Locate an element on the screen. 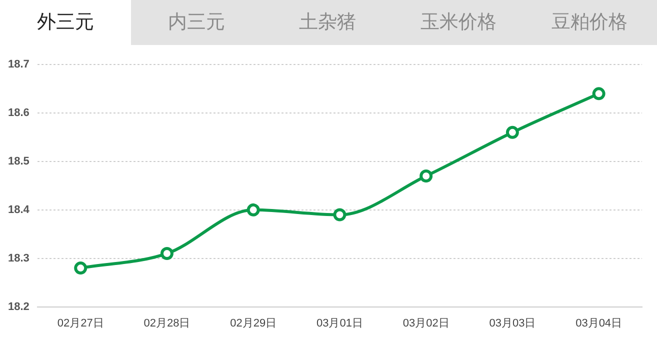  y-tick-label: 18.2 is located at coordinates (19, 306).